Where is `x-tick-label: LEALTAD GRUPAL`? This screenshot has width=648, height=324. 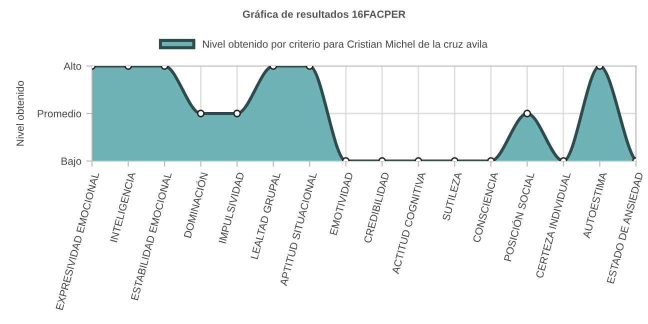 x-tick-label: LEALTAD GRUPAL is located at coordinates (265, 216).